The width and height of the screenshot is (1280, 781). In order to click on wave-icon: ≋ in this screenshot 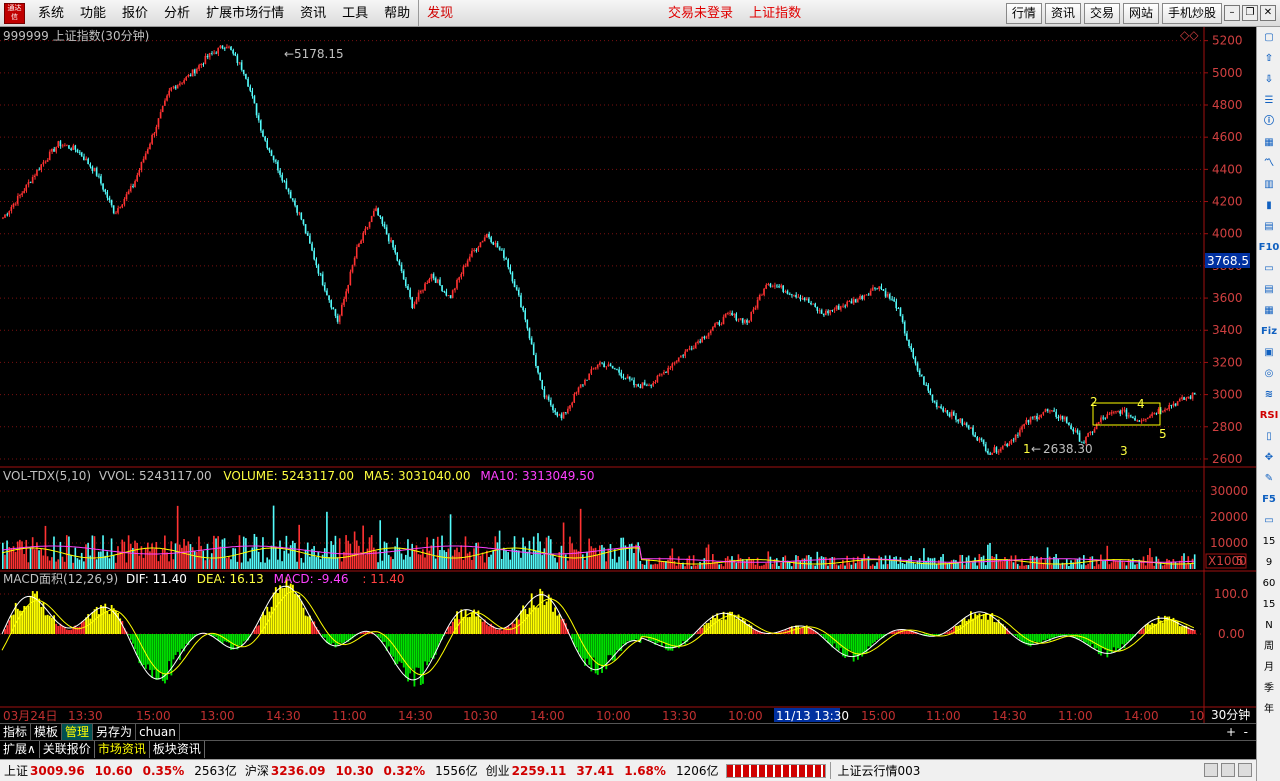, I will do `click(1269, 394)`.